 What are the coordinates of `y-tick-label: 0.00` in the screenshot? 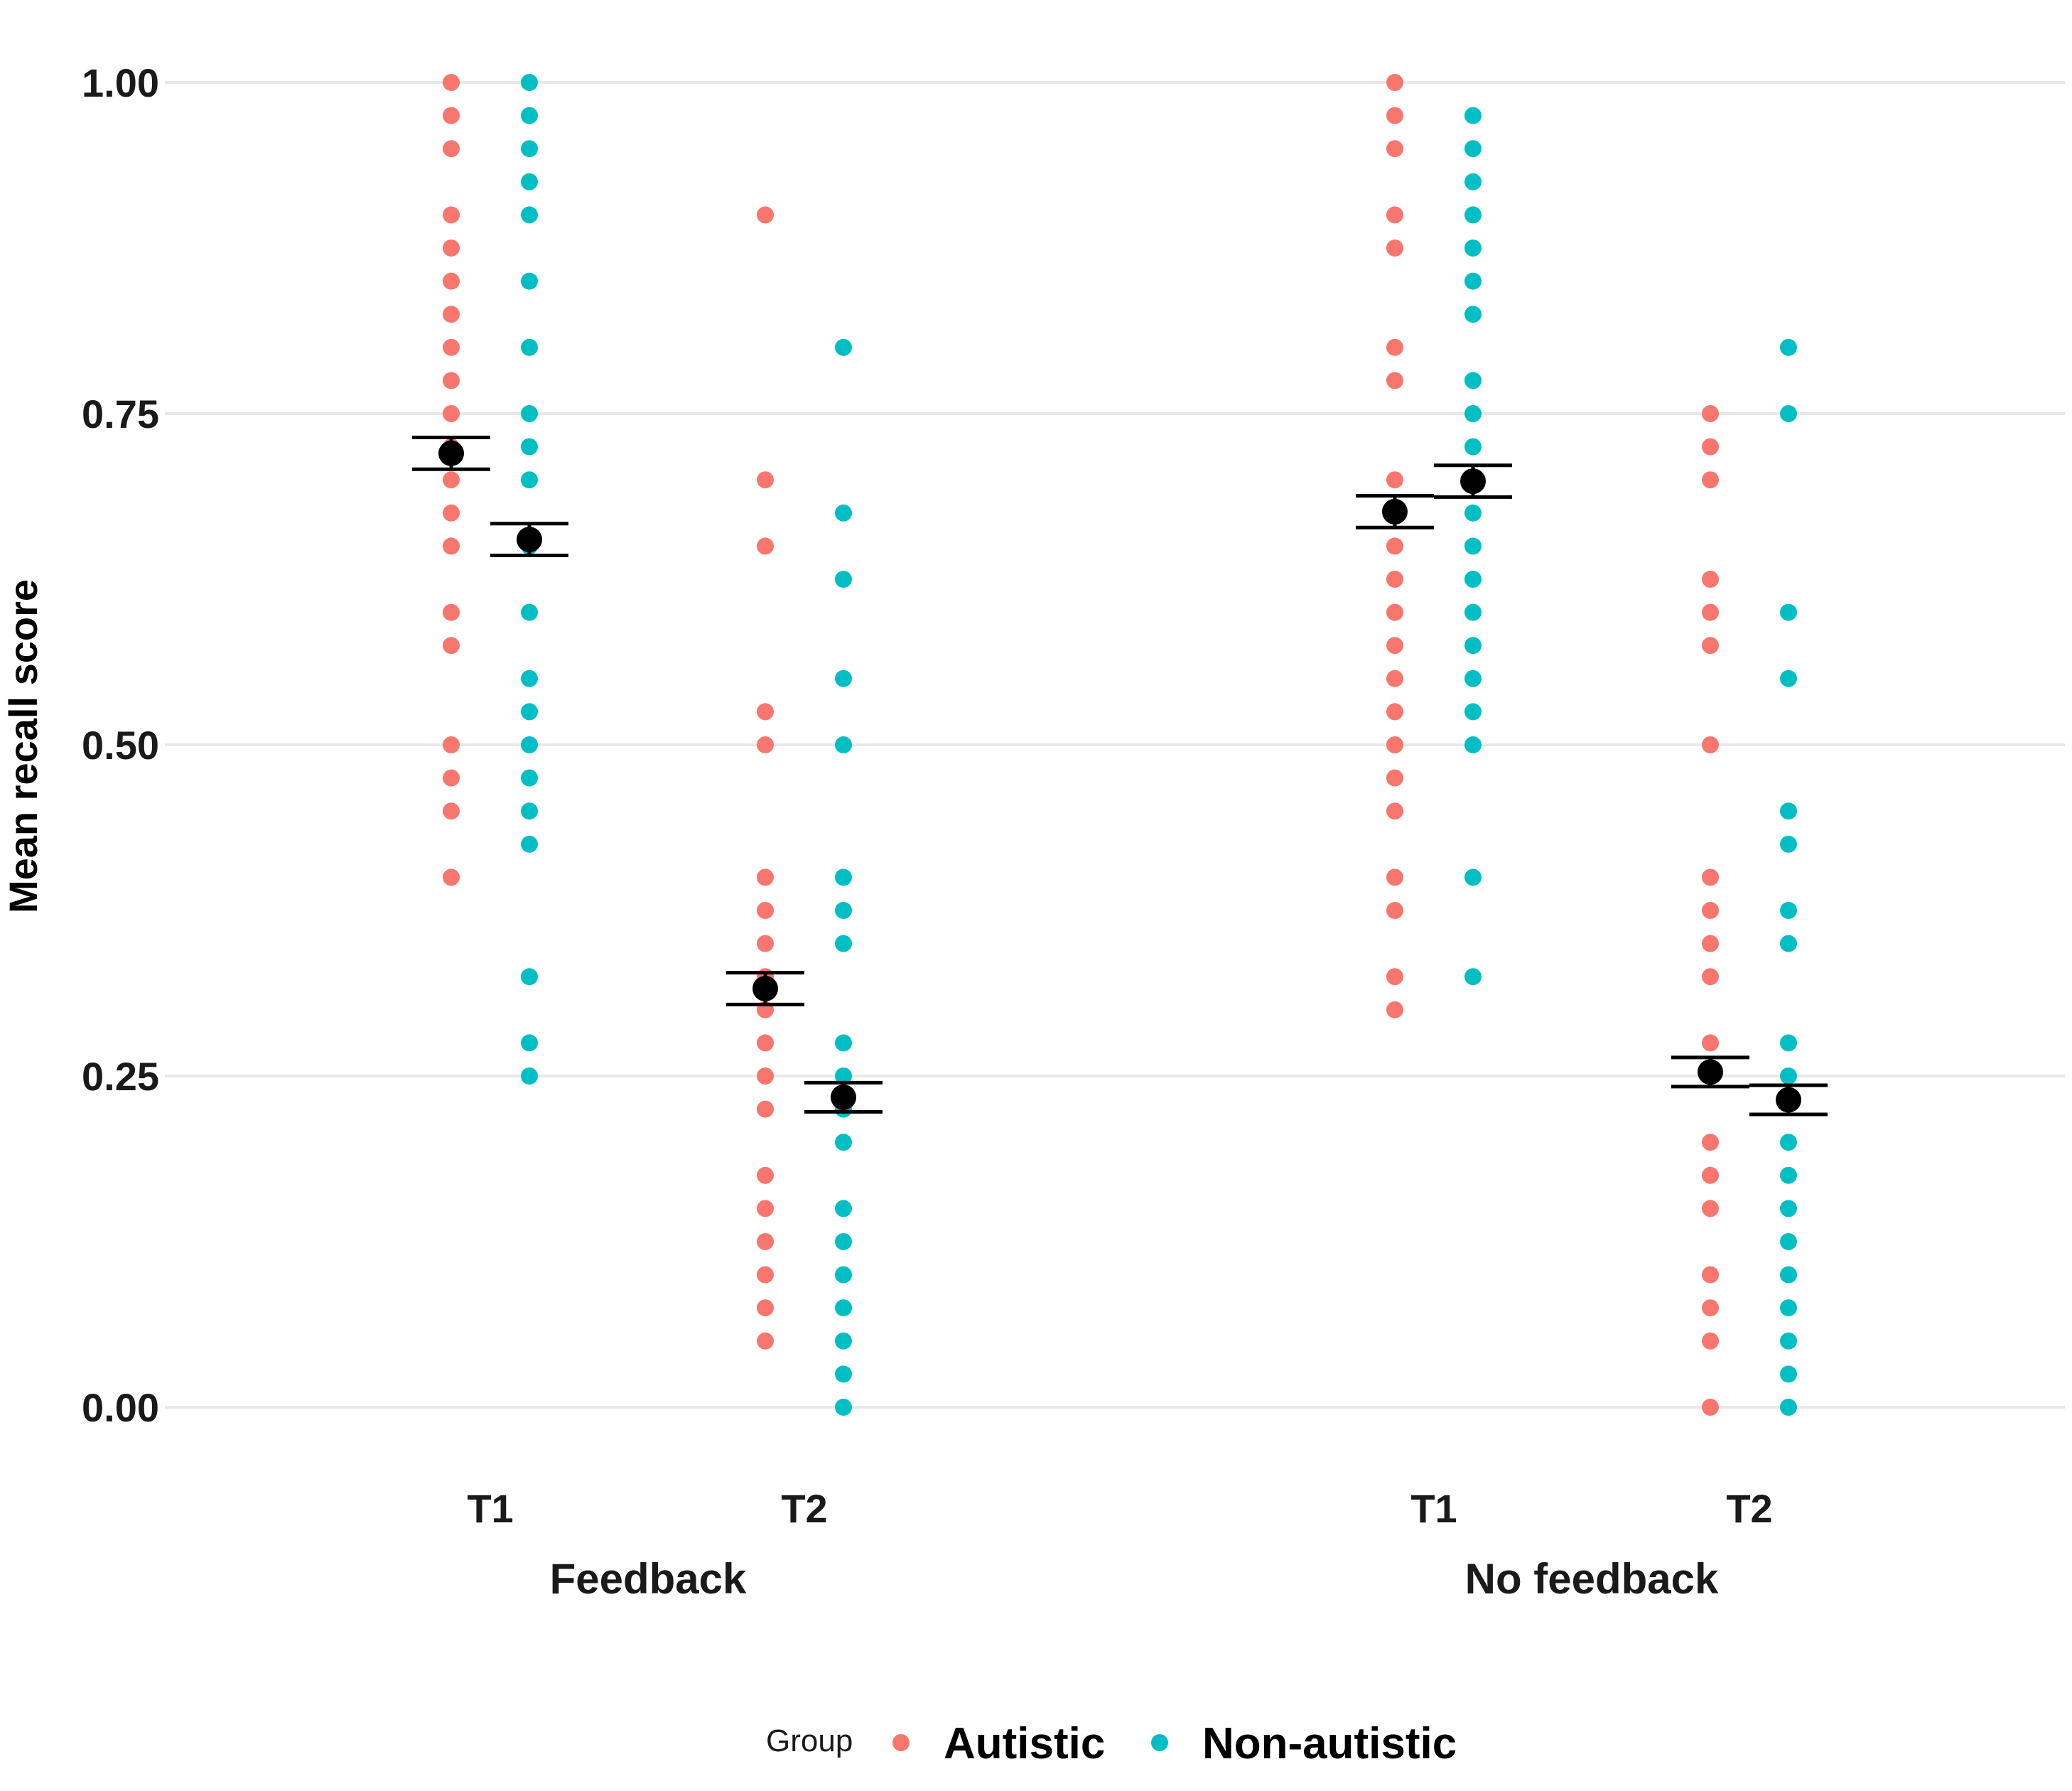 It's located at (120, 1408).